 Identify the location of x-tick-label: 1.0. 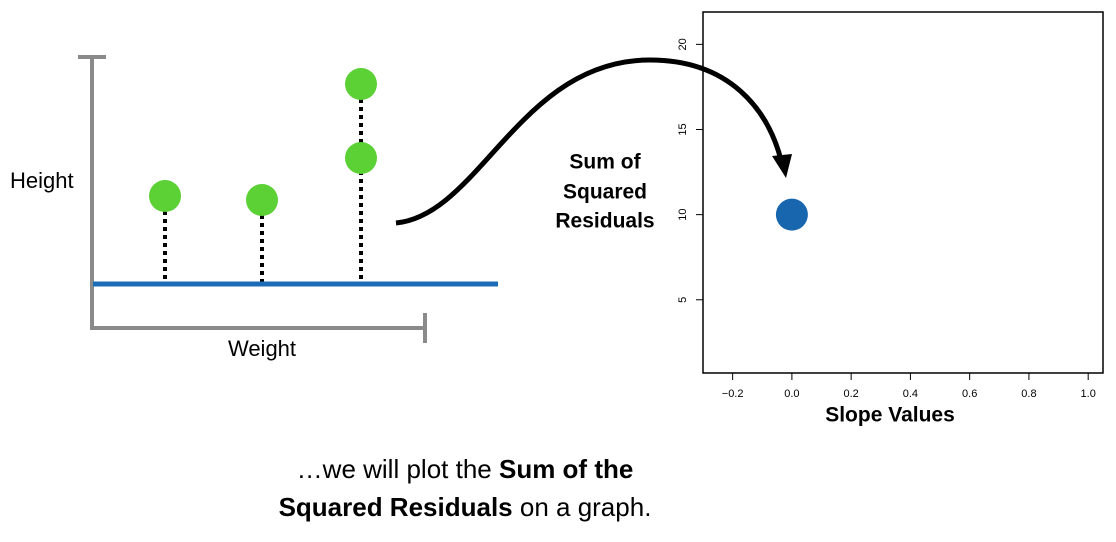
(1088, 394).